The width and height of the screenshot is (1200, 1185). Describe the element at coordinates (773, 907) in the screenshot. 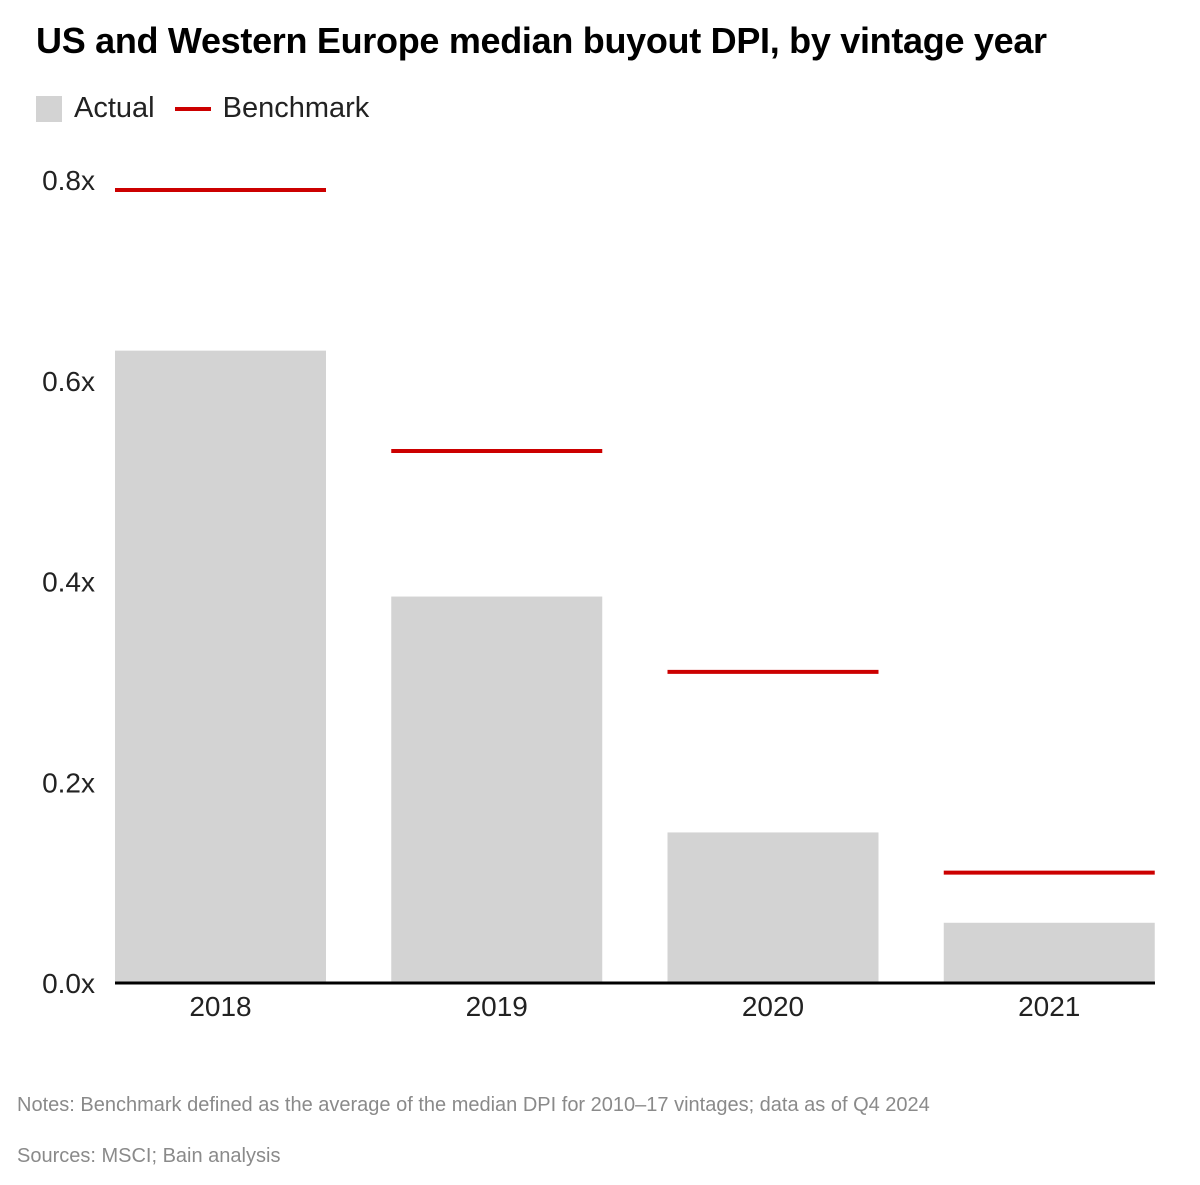

I see `bar-actual-2020` at that location.